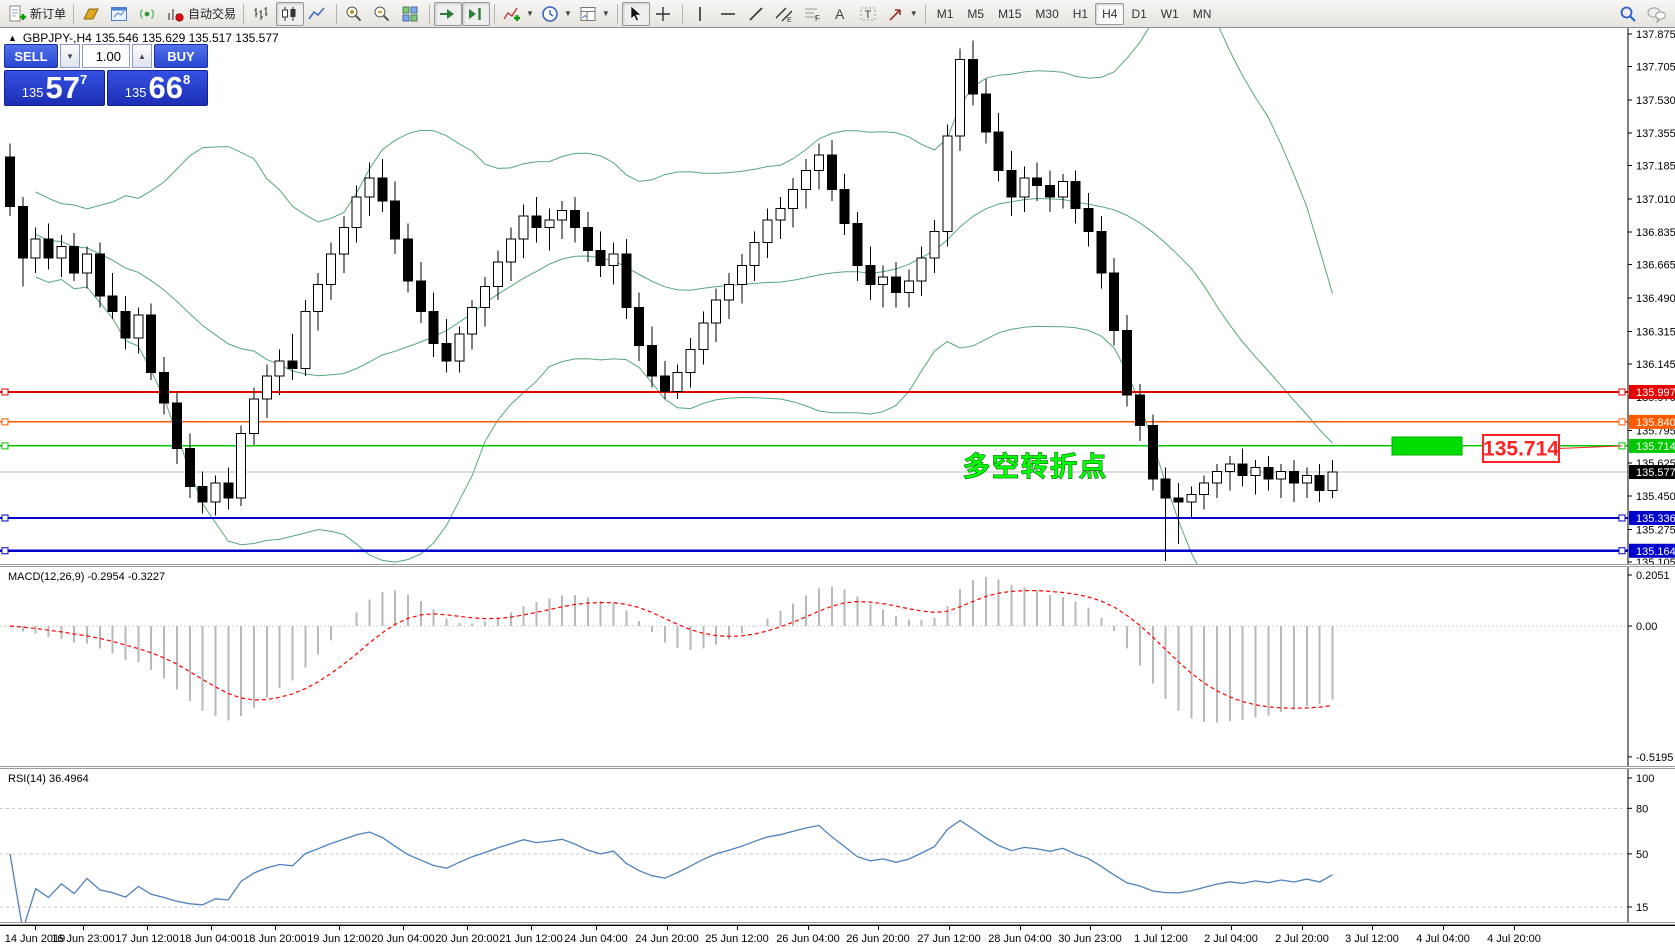 Image resolution: width=1675 pixels, height=951 pixels. I want to click on zoom-out-icon, so click(382, 14).